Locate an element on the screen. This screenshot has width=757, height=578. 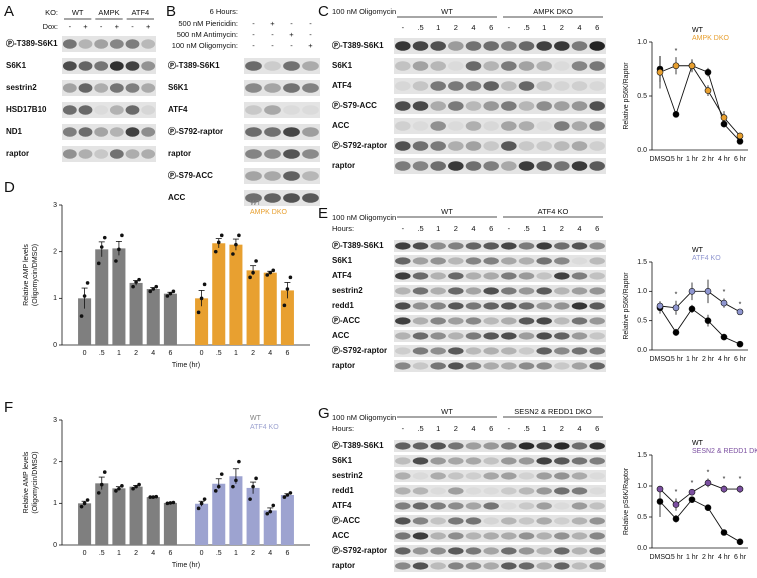
panel-letter: D is located at coordinates (9, 187).